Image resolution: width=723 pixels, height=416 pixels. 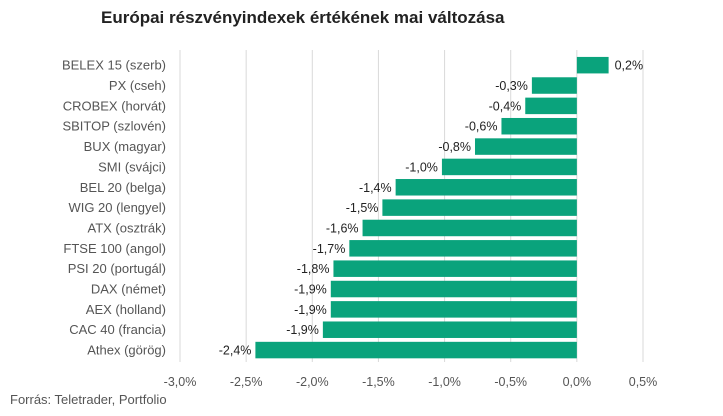 I want to click on x-tick-label: 0,5%, so click(x=643, y=382).